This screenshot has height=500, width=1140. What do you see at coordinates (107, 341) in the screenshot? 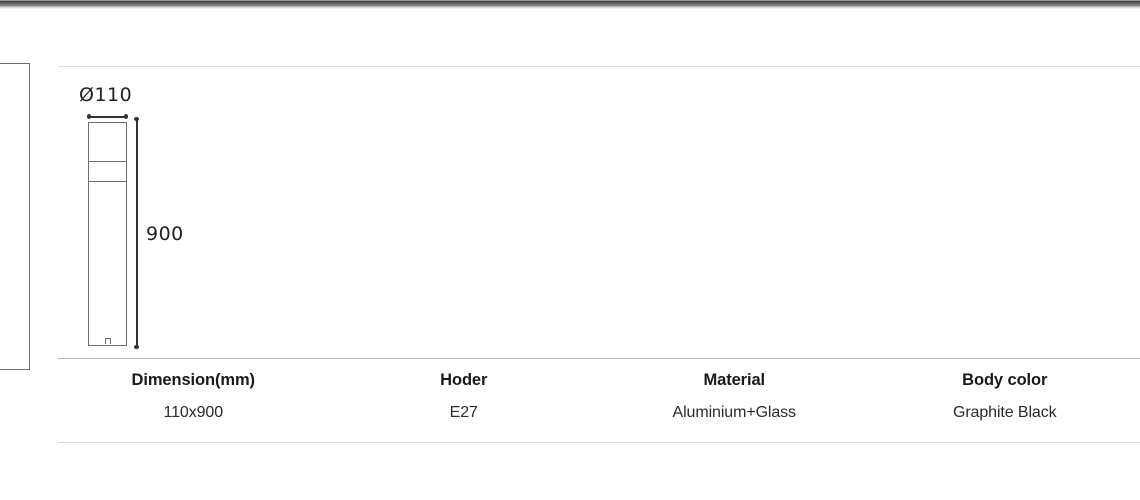
I see `bollard-base-notch` at bounding box center [107, 341].